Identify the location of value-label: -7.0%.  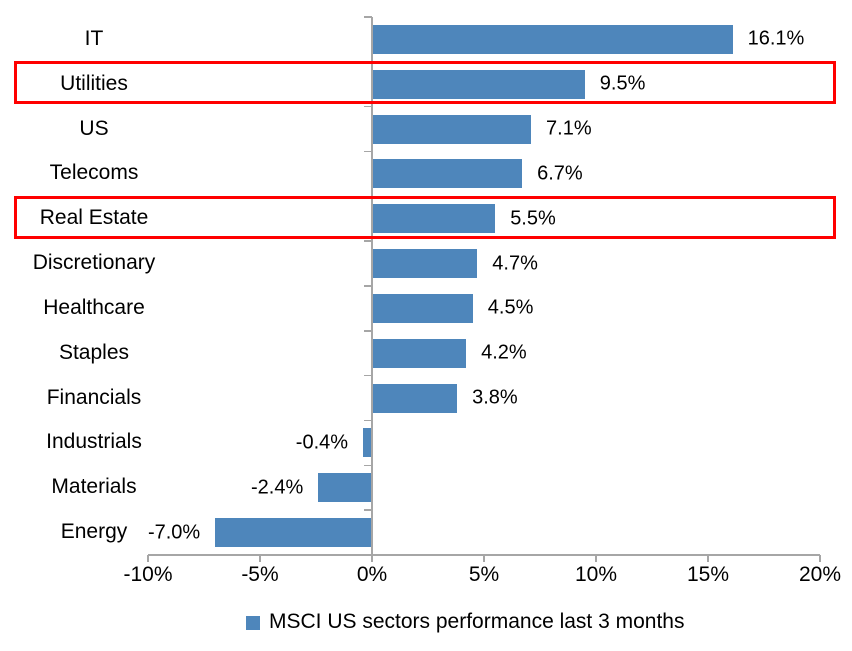
(174, 532).